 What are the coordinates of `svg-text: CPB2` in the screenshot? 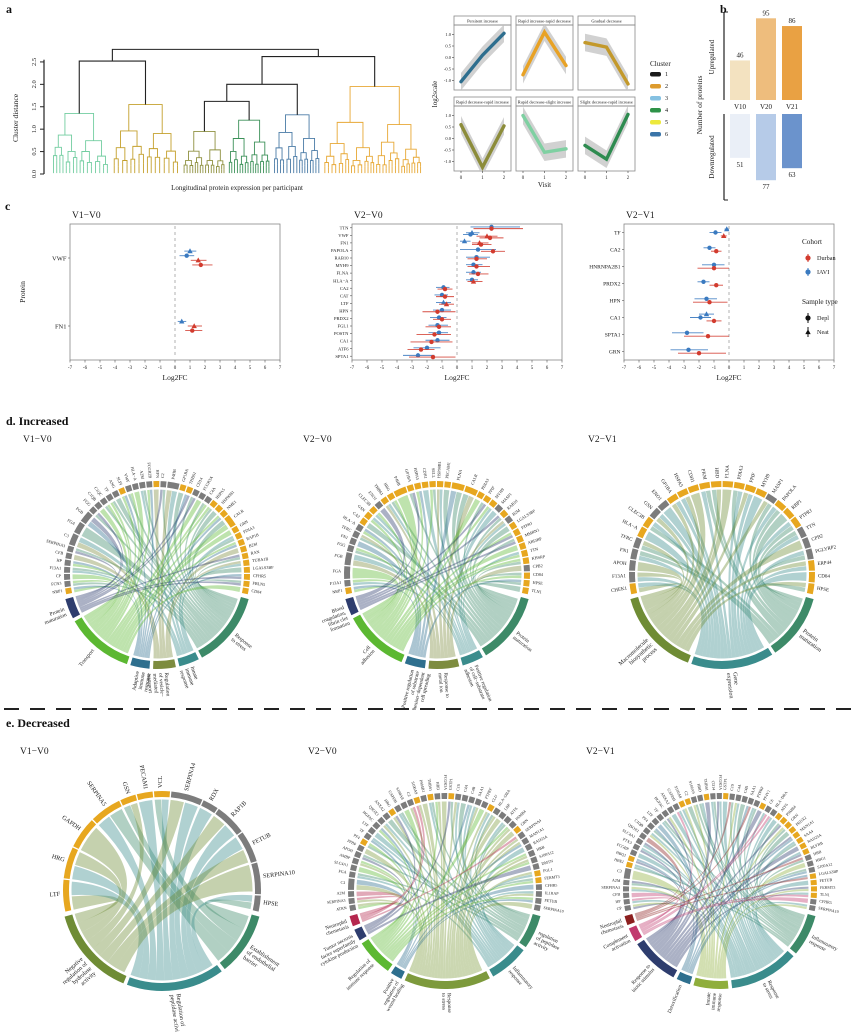 It's located at (817, 538).